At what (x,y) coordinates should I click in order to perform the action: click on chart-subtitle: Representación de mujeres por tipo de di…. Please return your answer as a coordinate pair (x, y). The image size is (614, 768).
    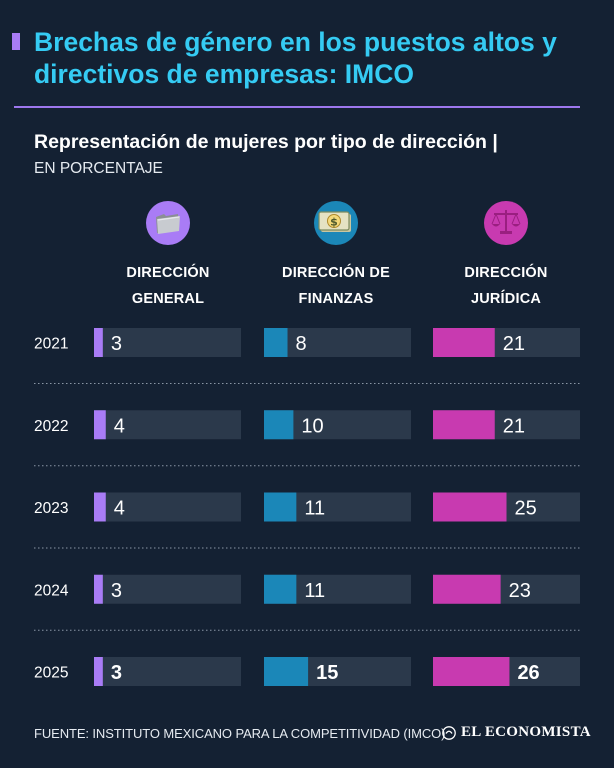
    Looking at the image, I should click on (266, 142).